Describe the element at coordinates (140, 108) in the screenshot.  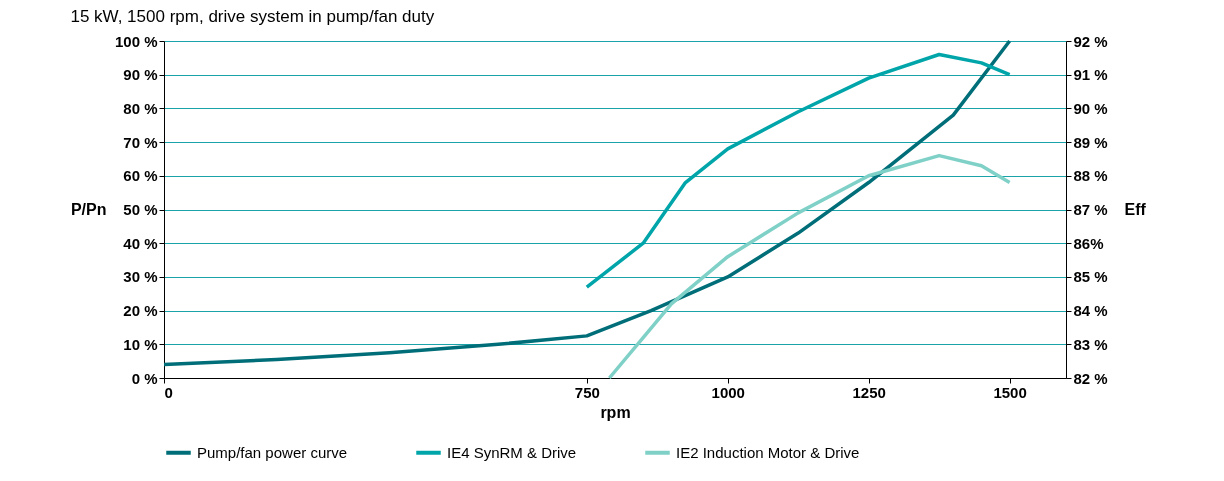
I see `y-tick-label: 80 %` at that location.